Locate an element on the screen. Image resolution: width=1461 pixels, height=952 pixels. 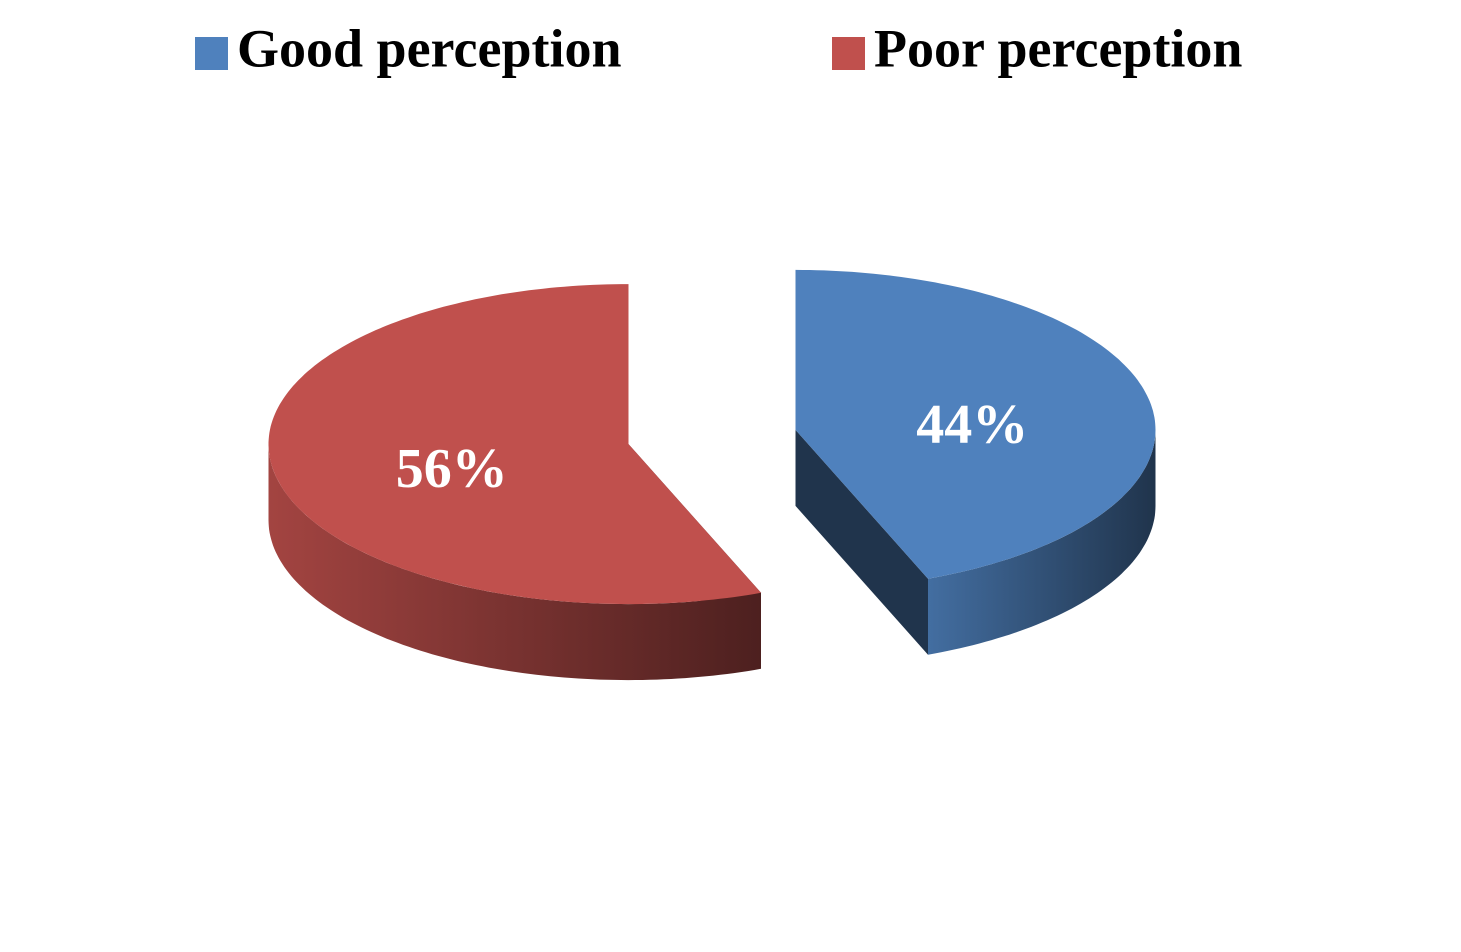
legend-label: Good perception is located at coordinates (429, 48).